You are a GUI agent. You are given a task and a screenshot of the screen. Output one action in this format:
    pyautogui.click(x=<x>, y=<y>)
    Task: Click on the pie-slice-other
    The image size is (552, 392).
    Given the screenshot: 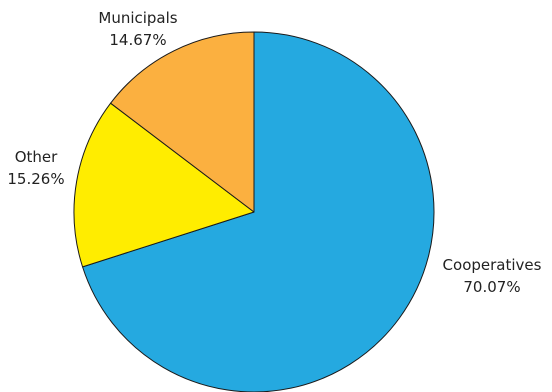 What is the action you would take?
    pyautogui.click(x=164, y=185)
    